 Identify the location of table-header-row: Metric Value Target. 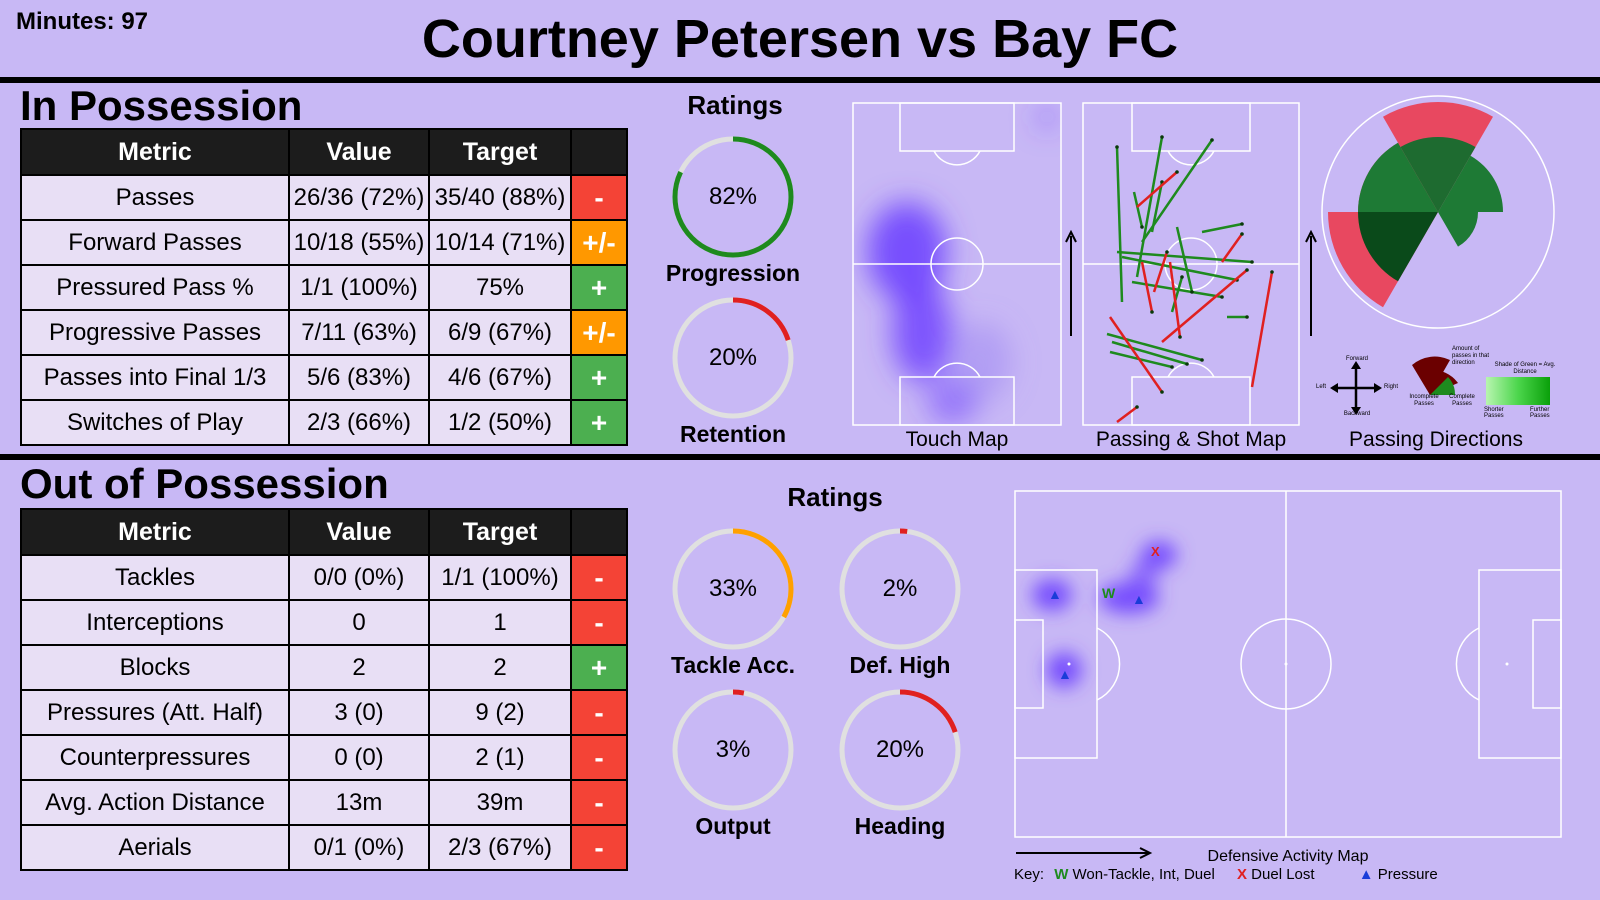
(324, 532).